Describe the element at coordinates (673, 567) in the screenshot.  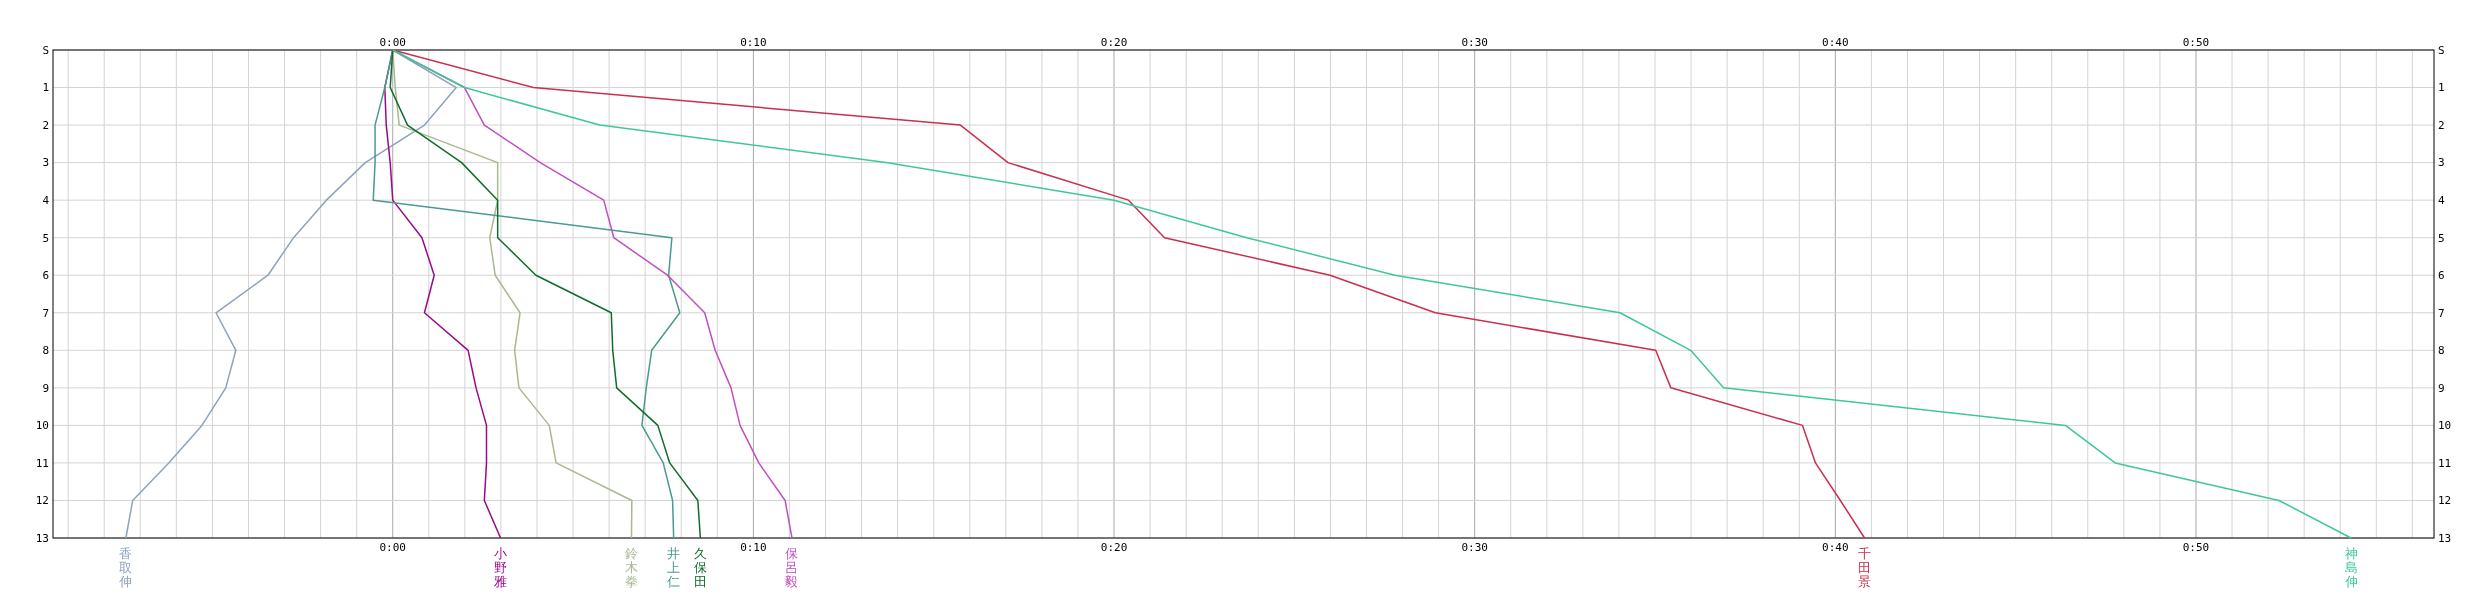
I see `series-label: 井上仁` at that location.